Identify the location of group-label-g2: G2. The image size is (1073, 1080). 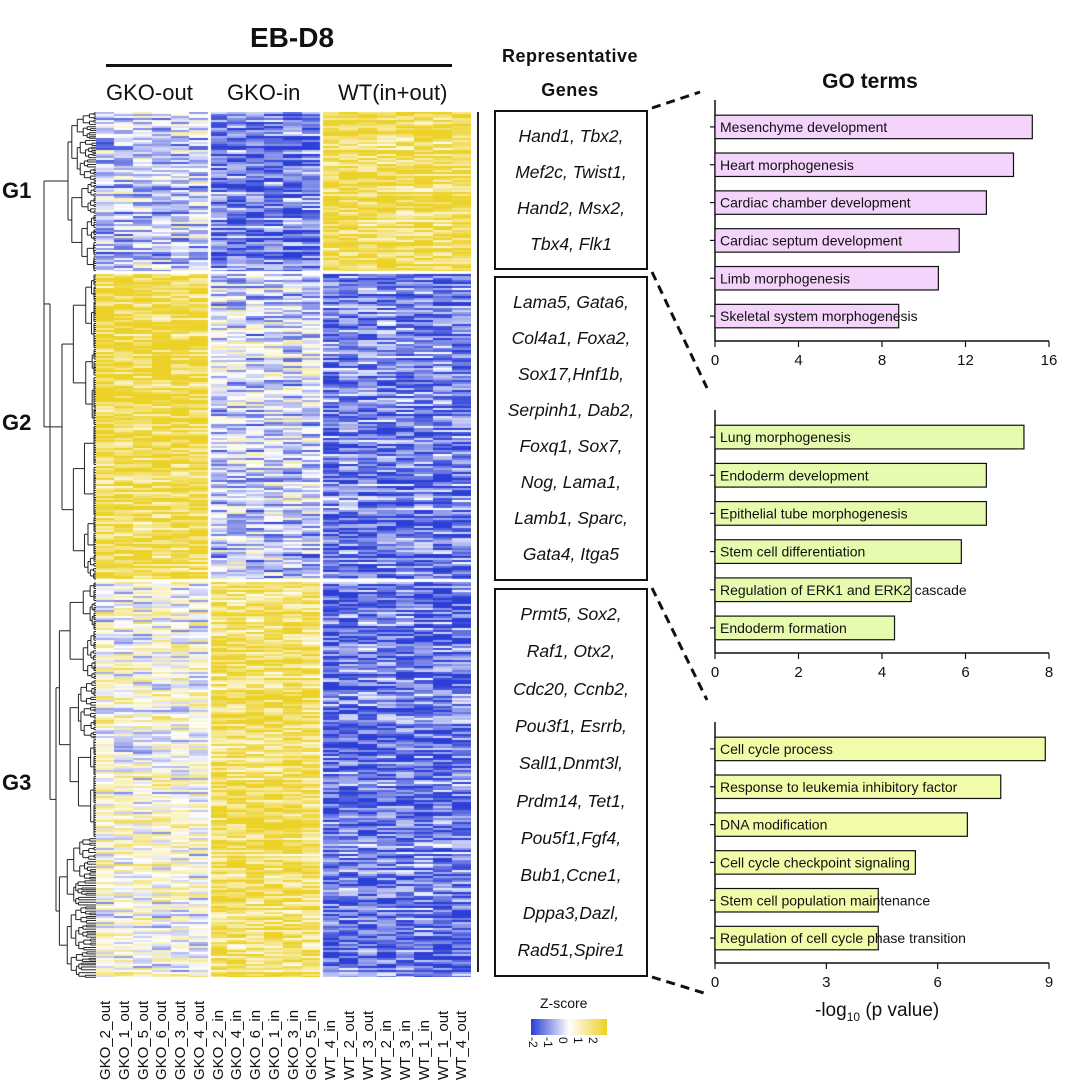
(17, 422).